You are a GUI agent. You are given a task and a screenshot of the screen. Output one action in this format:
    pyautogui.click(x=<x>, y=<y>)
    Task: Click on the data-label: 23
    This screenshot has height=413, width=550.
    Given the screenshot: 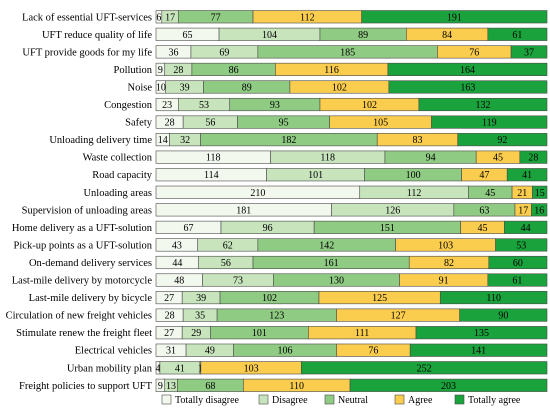 What is the action you would take?
    pyautogui.click(x=167, y=105)
    